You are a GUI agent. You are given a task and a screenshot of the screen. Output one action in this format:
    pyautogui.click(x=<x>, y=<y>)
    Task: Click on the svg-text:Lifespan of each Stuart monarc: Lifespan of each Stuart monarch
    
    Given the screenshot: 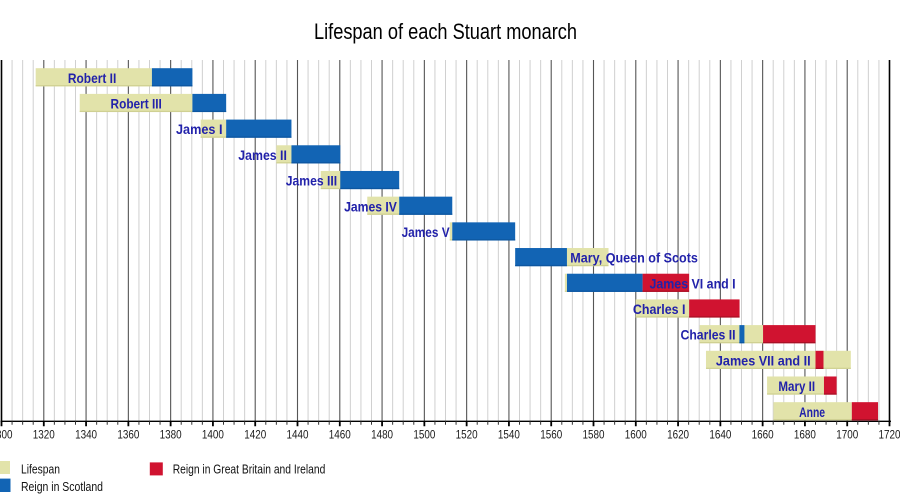 What is the action you would take?
    pyautogui.click(x=445, y=31)
    